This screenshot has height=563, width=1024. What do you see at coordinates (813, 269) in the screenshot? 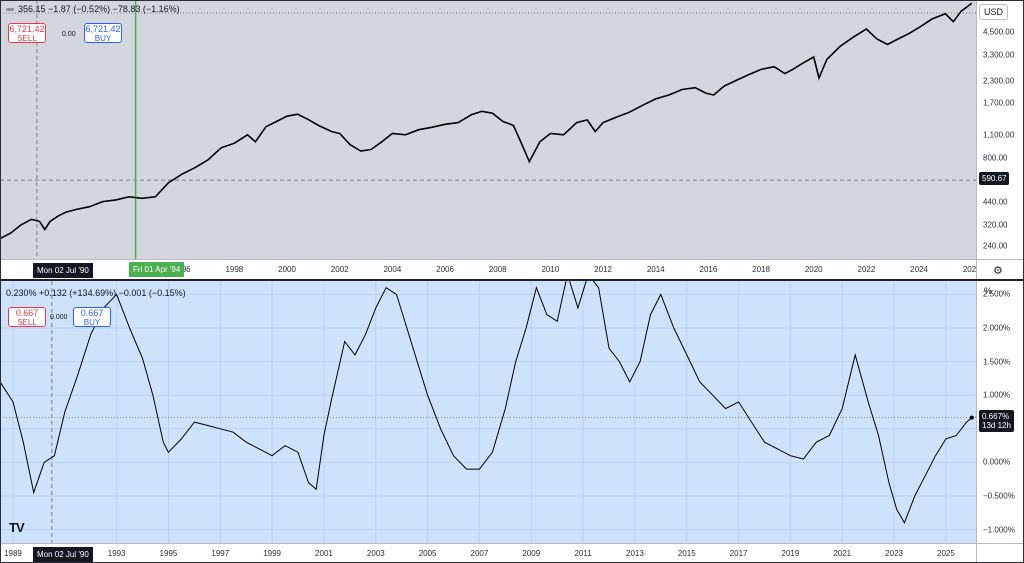
I see `time-tick-label: 2020` at bounding box center [813, 269].